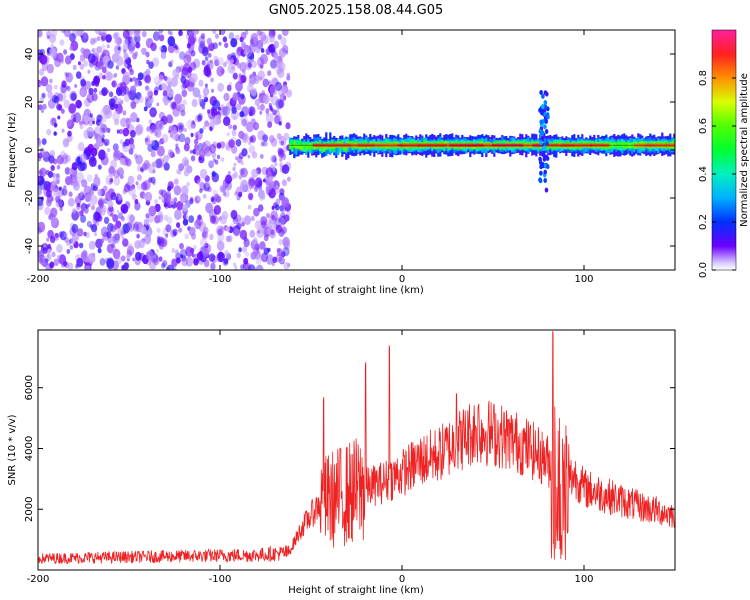 This screenshot has width=750, height=600. I want to click on spectrogram-xlabel: Height of straight line (km), so click(356, 290).